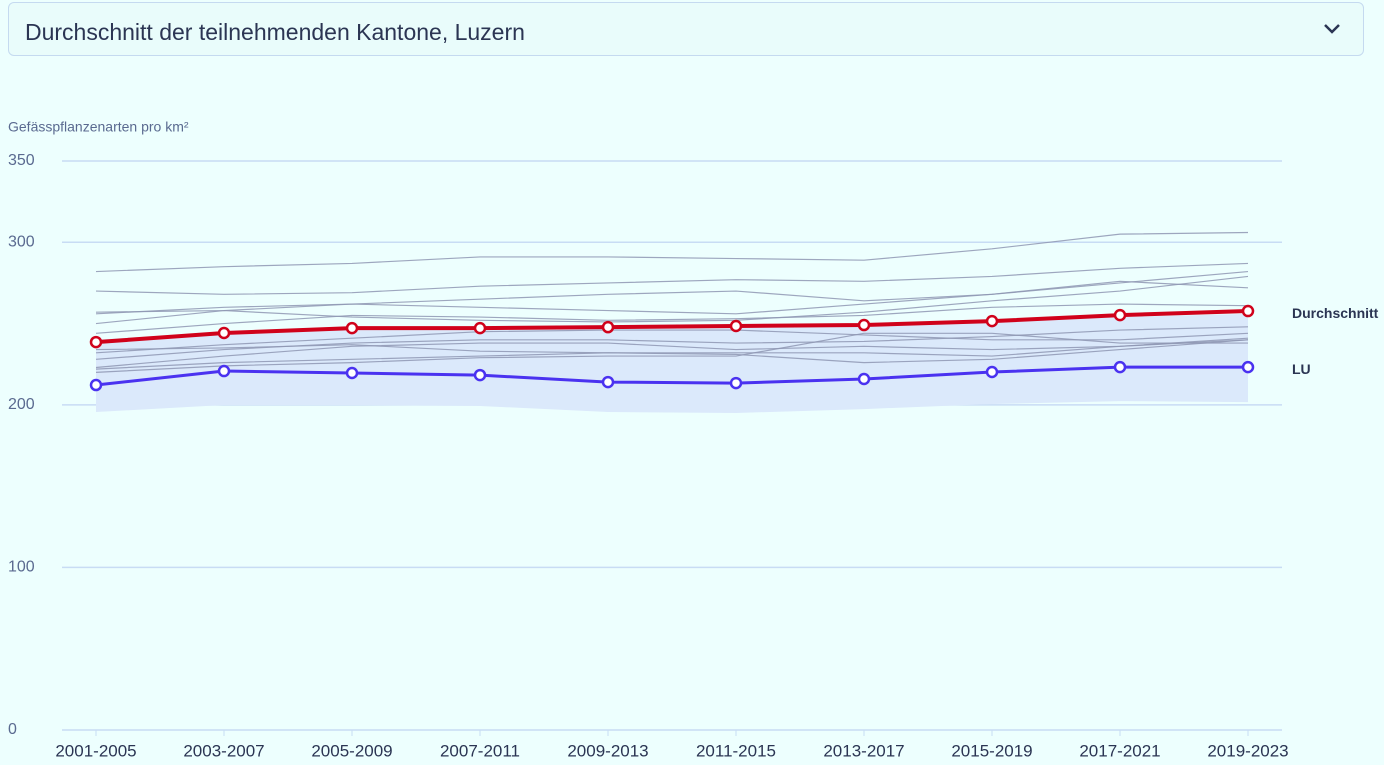 This screenshot has width=1384, height=765. Describe the element at coordinates (98, 127) in the screenshot. I see `y-axis-label: Gefässpflanzenarten pro km²` at that location.